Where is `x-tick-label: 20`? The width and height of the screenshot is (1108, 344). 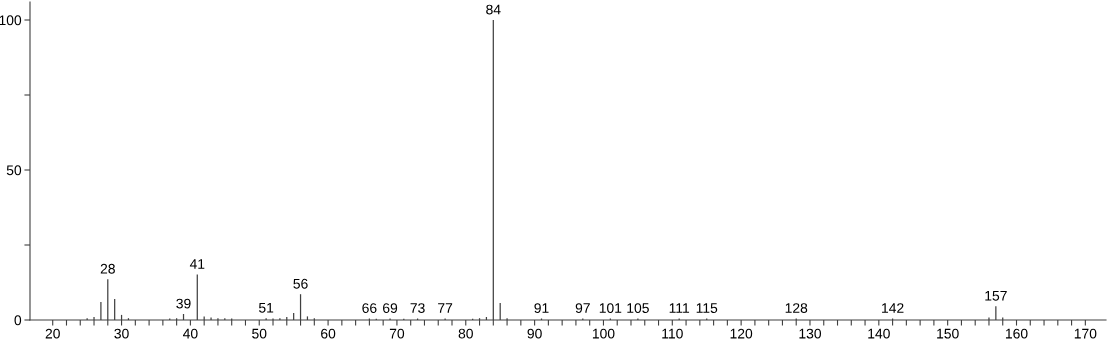
x-tick-label: 20 is located at coordinates (52, 333).